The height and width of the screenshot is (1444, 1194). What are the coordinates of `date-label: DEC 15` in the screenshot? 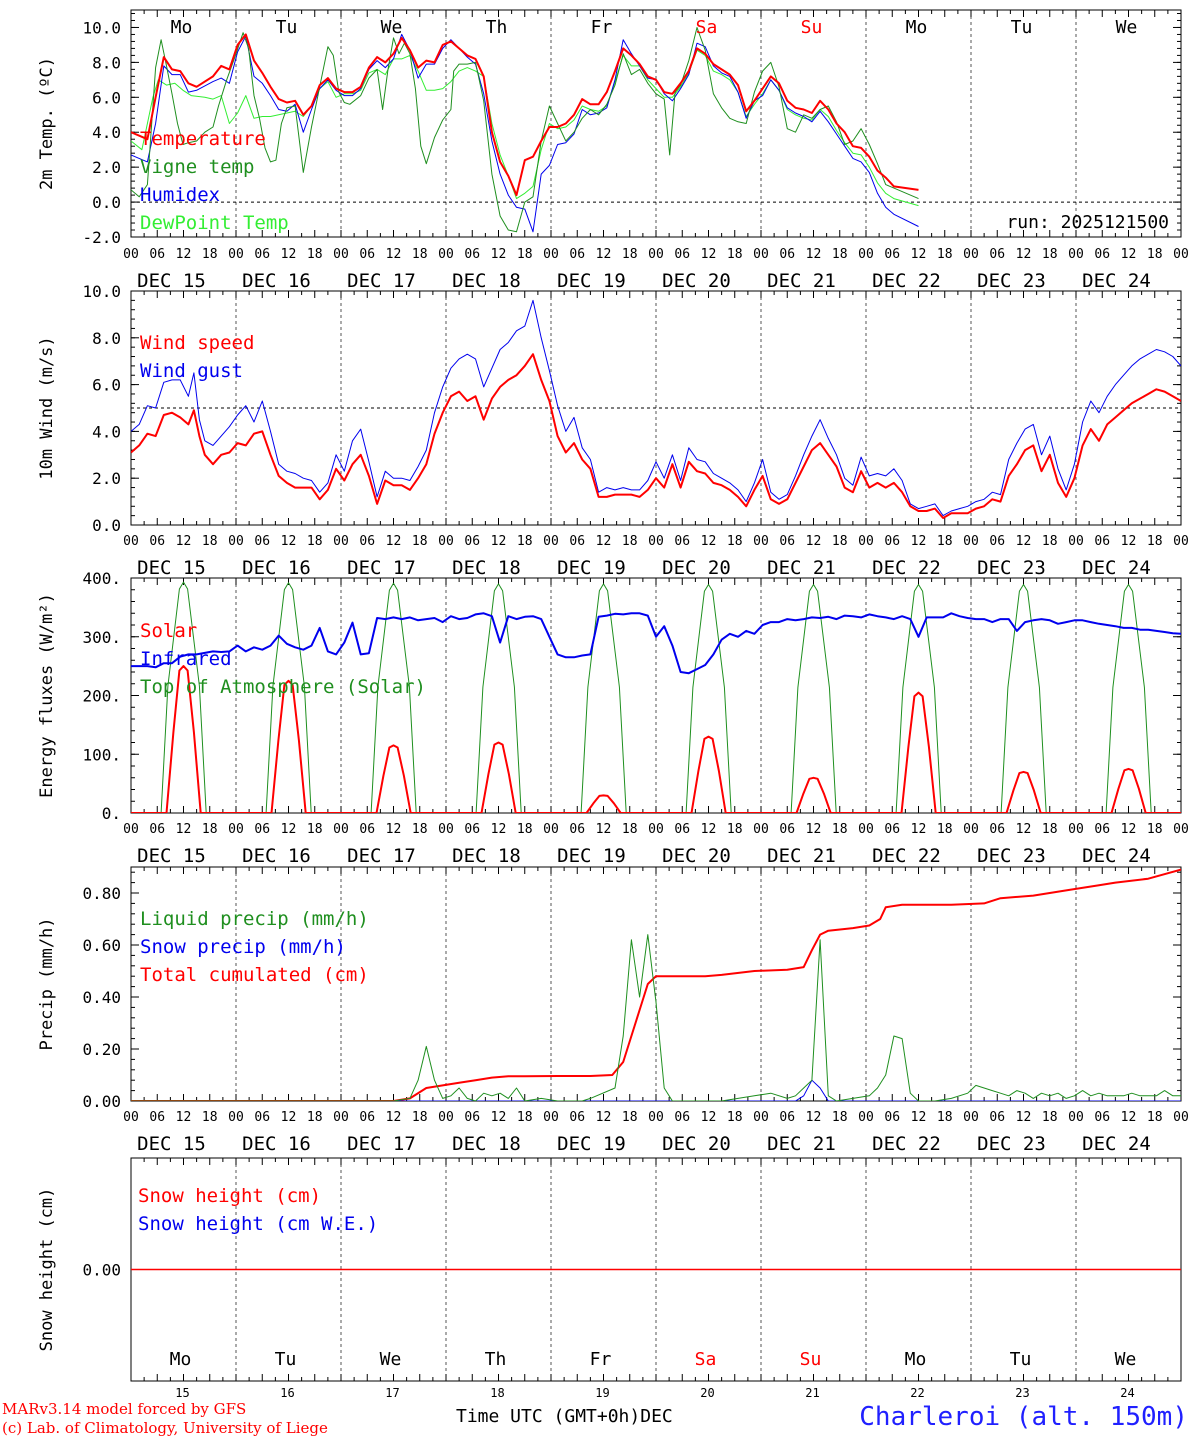 It's located at (171, 856).